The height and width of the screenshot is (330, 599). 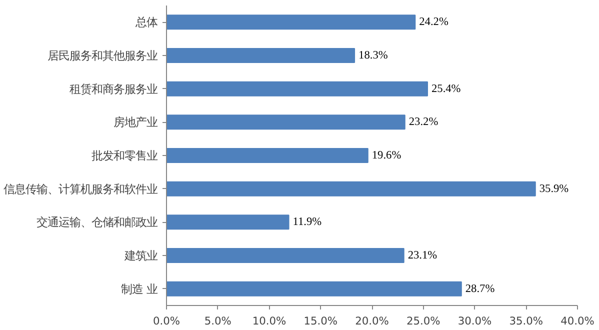 I want to click on x-tick-label: 20.0%, so click(x=372, y=321).